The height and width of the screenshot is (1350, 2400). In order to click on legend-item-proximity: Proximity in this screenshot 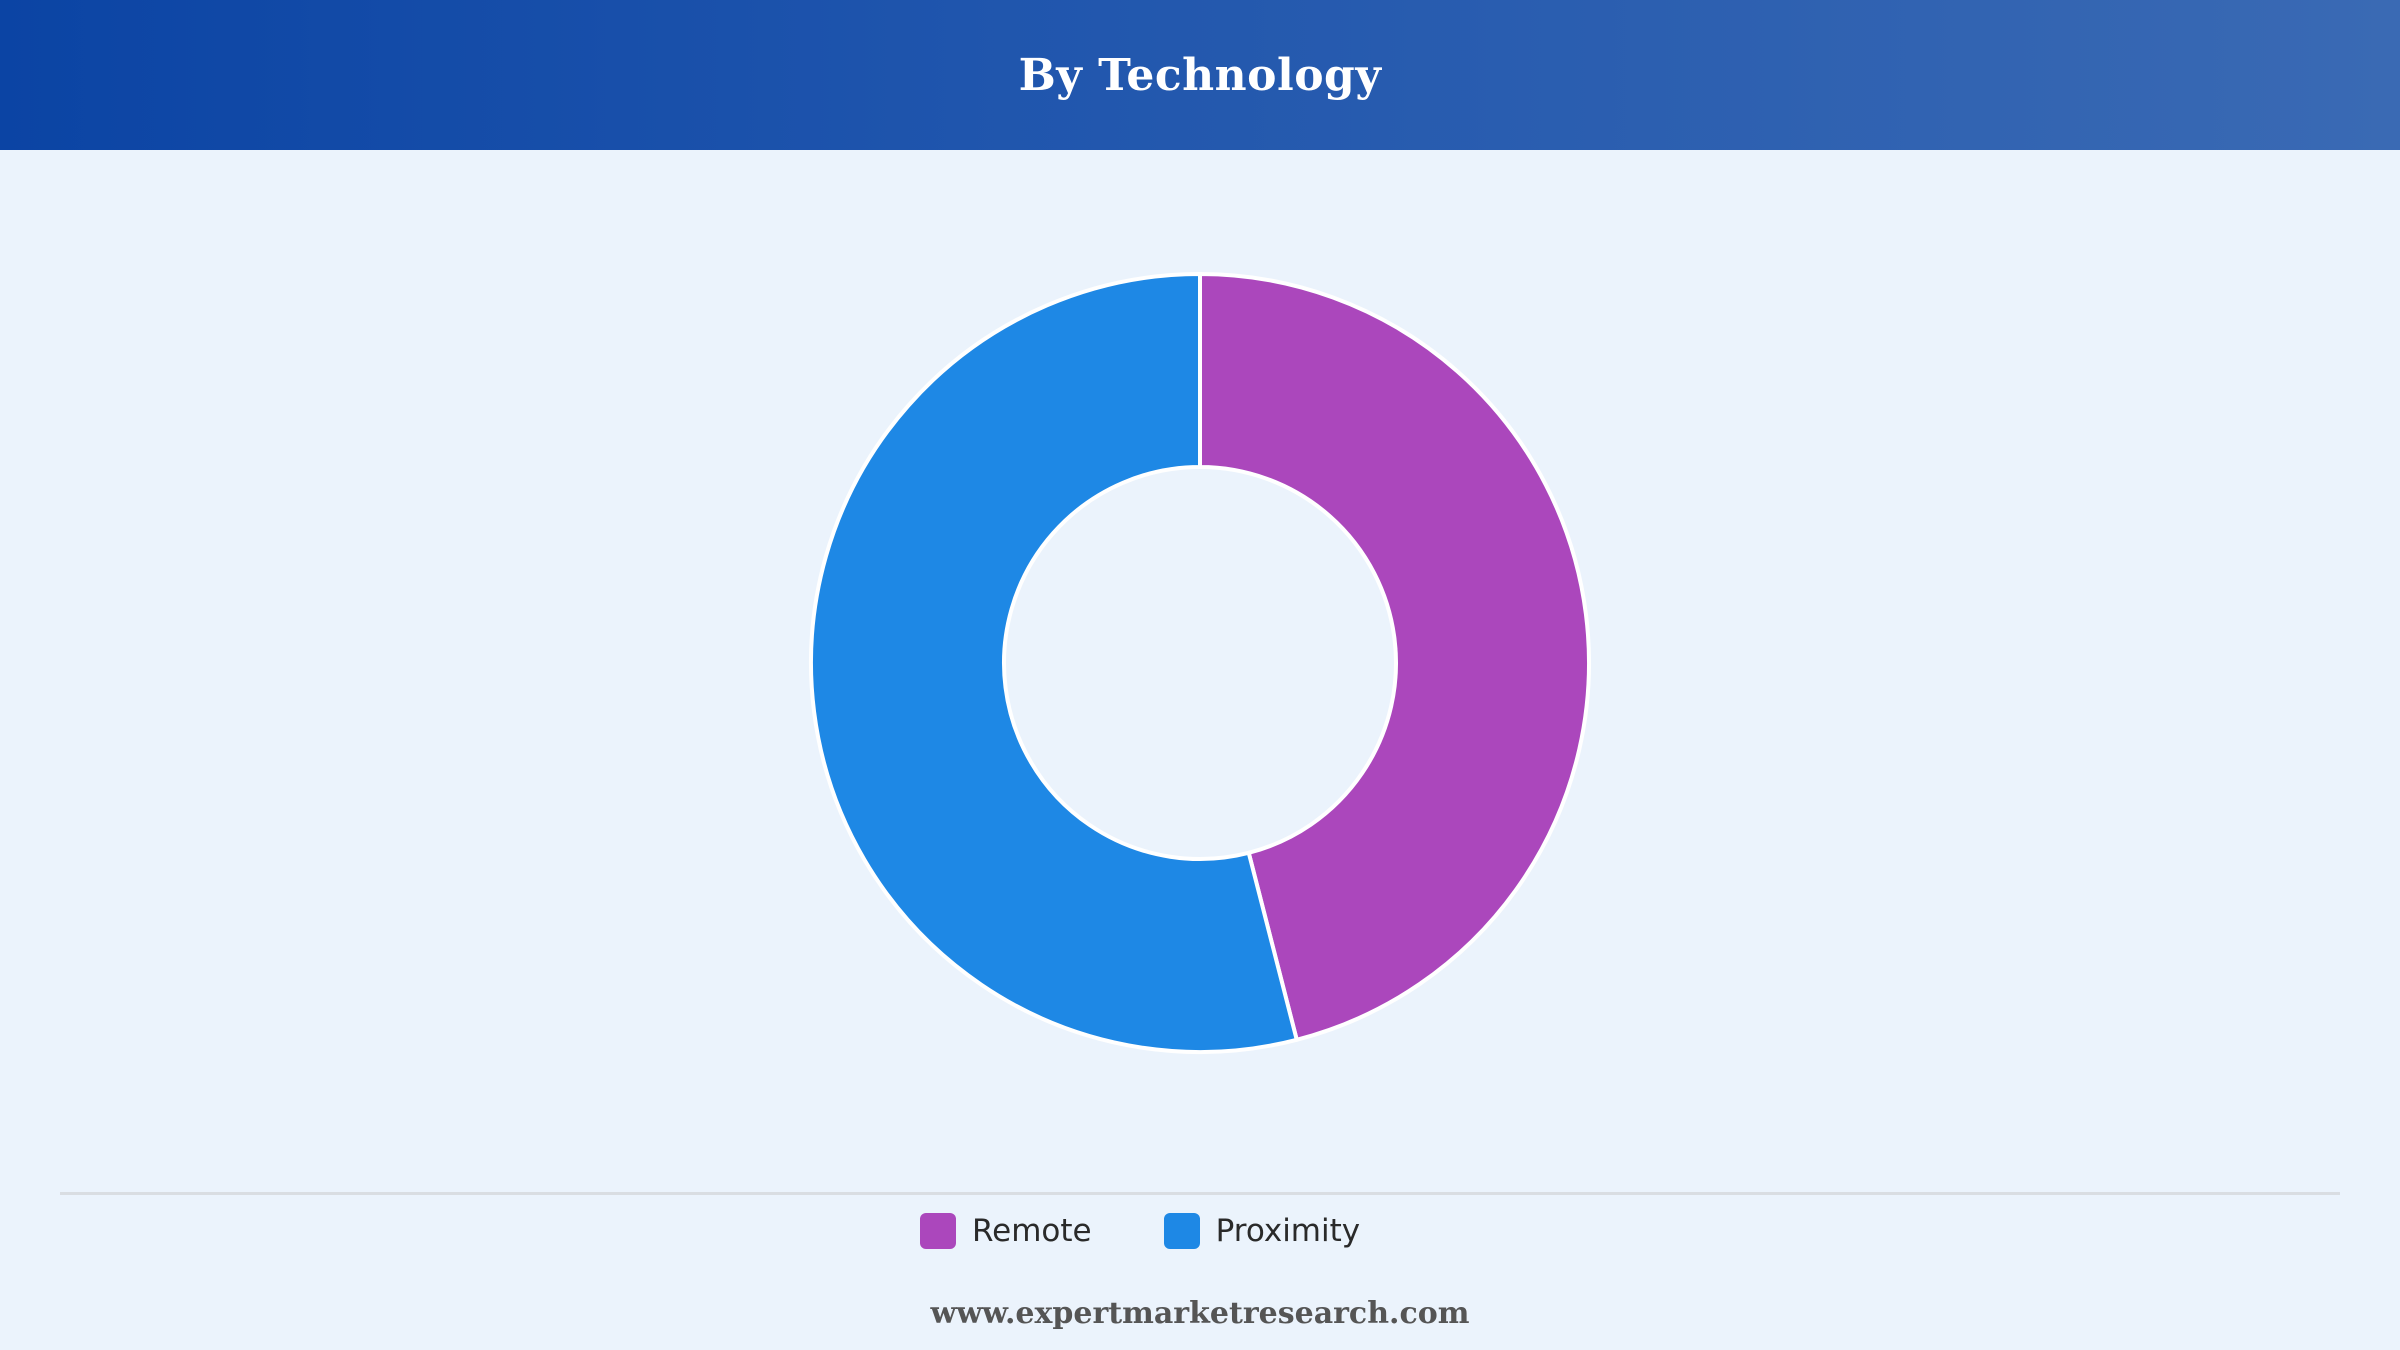, I will do `click(1262, 1231)`.